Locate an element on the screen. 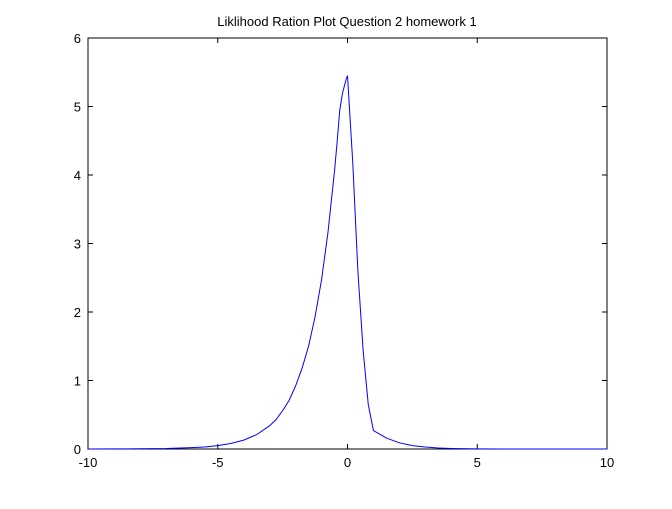 Image resolution: width=672 pixels, height=509 pixels. x-tick-label: 10 is located at coordinates (607, 462).